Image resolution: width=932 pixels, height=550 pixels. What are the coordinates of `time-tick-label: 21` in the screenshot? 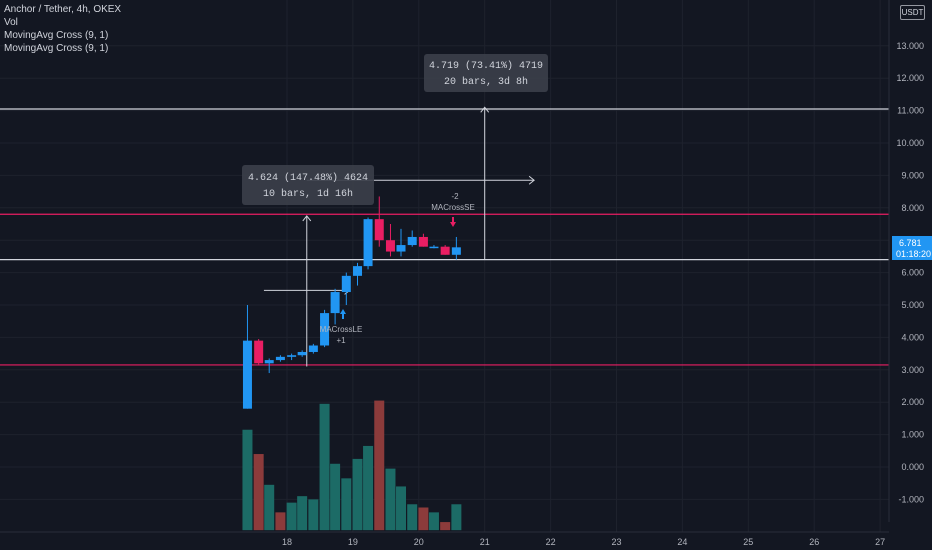 It's located at (485, 542).